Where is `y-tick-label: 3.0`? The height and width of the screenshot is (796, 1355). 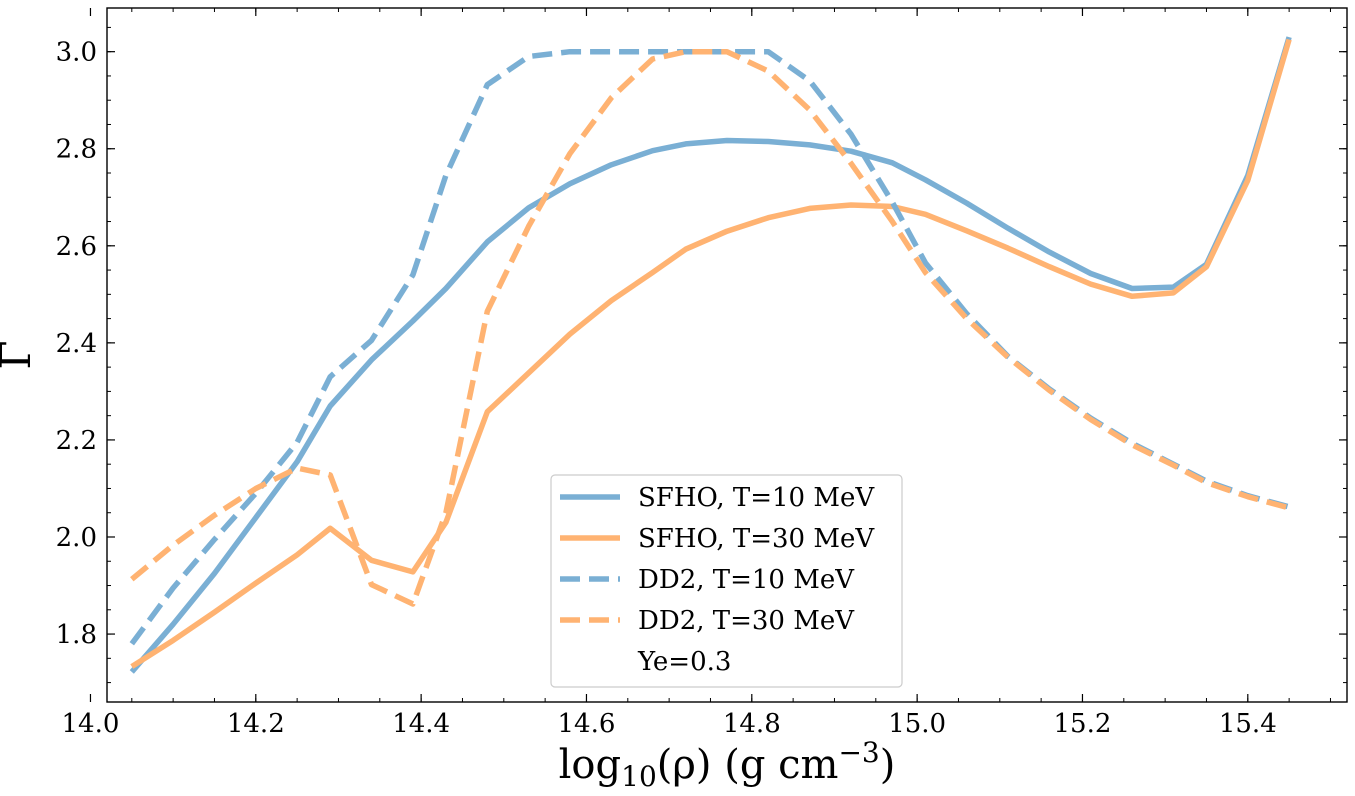 y-tick-label: 3.0 is located at coordinates (76, 53).